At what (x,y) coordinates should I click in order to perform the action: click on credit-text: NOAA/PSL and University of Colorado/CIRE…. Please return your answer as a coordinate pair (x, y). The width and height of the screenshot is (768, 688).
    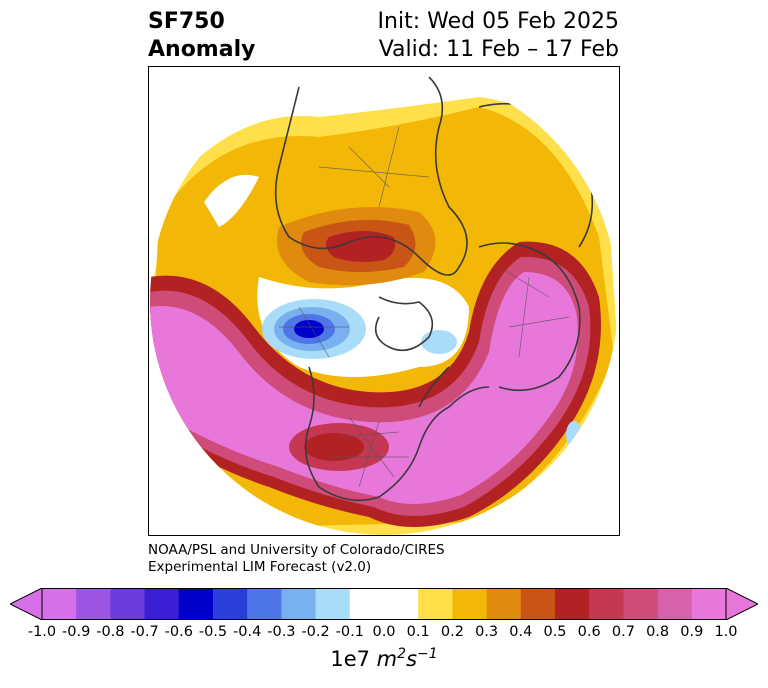
    Looking at the image, I should click on (296, 559).